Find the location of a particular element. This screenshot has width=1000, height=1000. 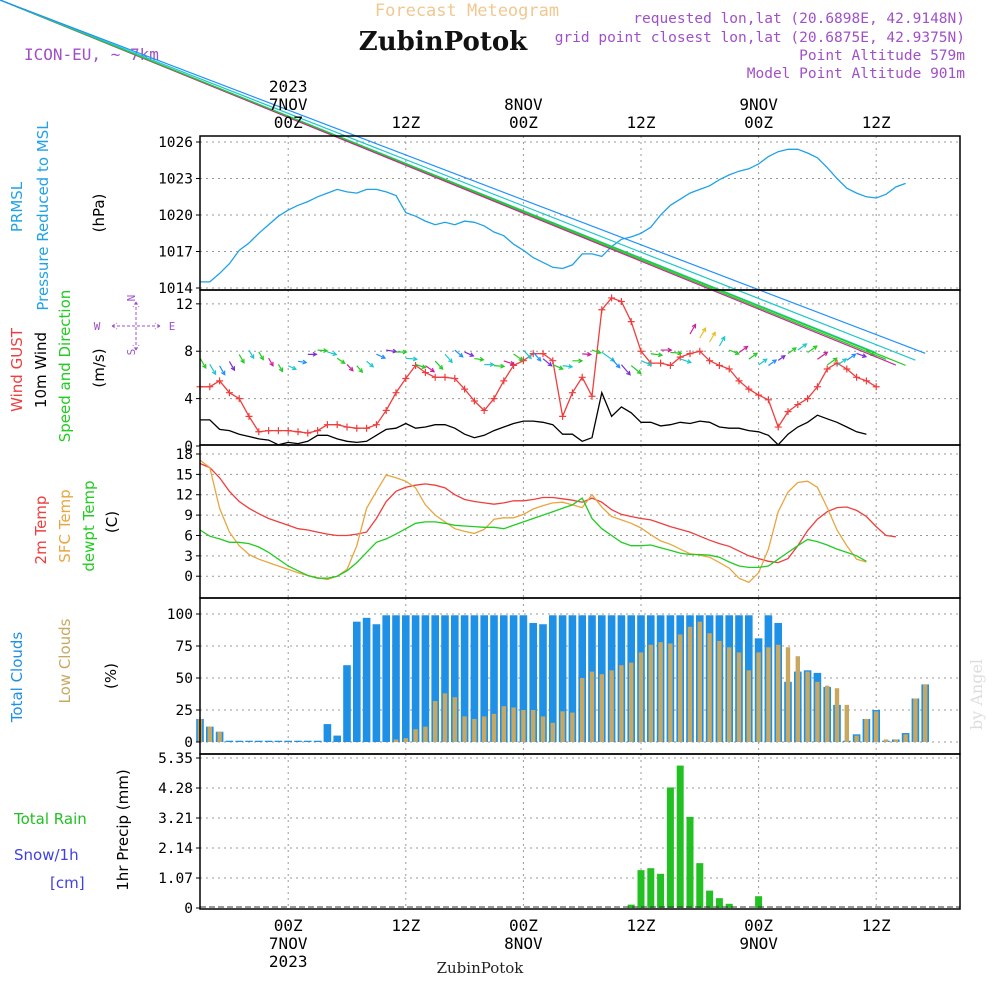

temp-sfc-label: SFC Temp is located at coordinates (65, 525).